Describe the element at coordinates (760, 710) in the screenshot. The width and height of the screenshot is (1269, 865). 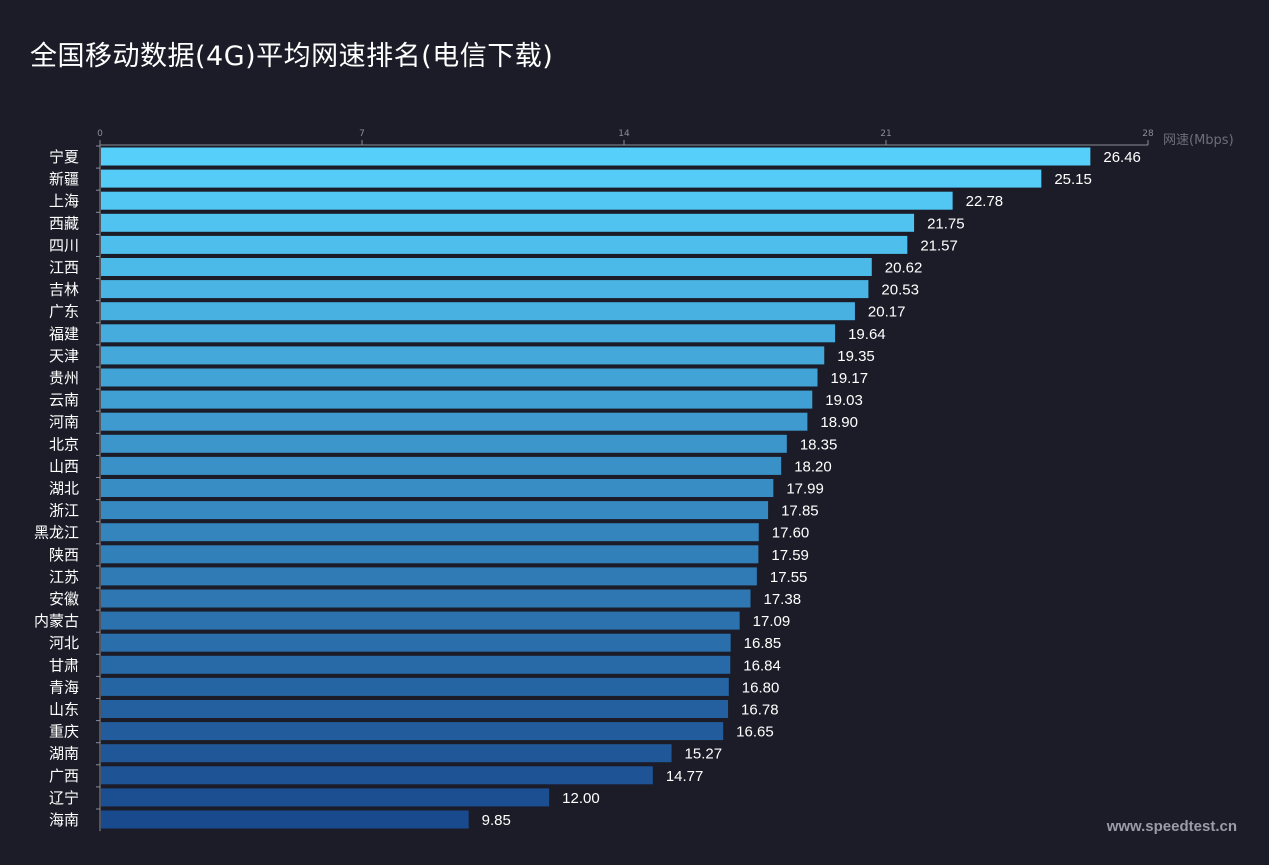
I see `value-label: 16.78` at that location.